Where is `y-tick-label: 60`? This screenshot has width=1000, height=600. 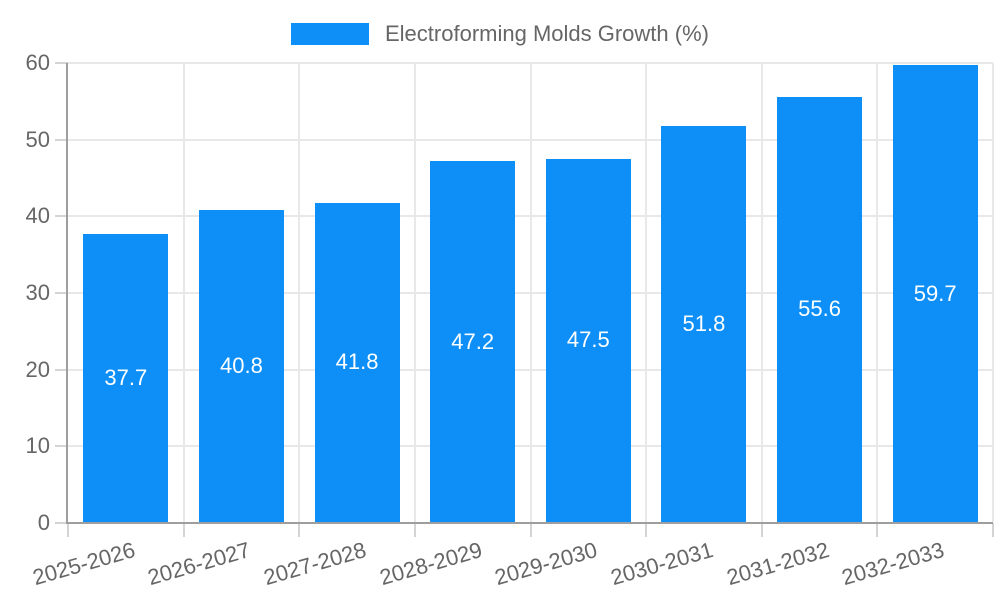 y-tick-label: 60 is located at coordinates (37, 62).